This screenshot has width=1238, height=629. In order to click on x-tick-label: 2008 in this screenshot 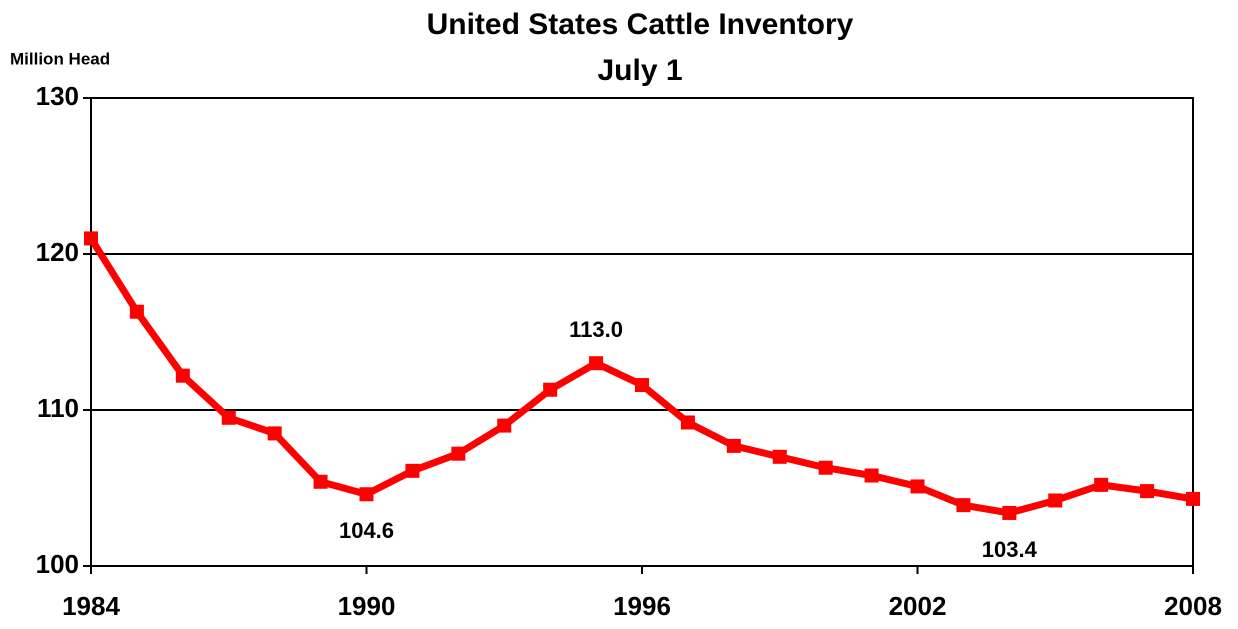, I will do `click(1193, 606)`.